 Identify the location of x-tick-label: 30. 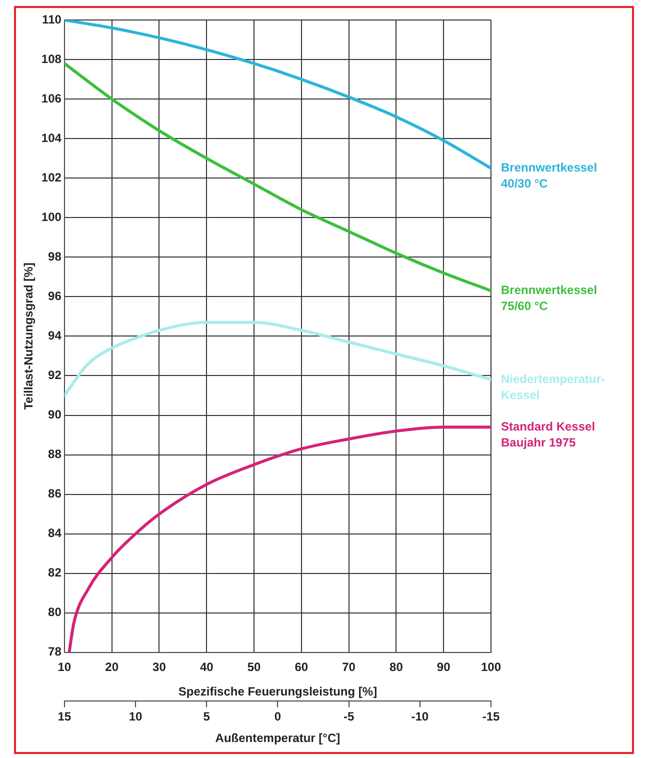
(159, 667).